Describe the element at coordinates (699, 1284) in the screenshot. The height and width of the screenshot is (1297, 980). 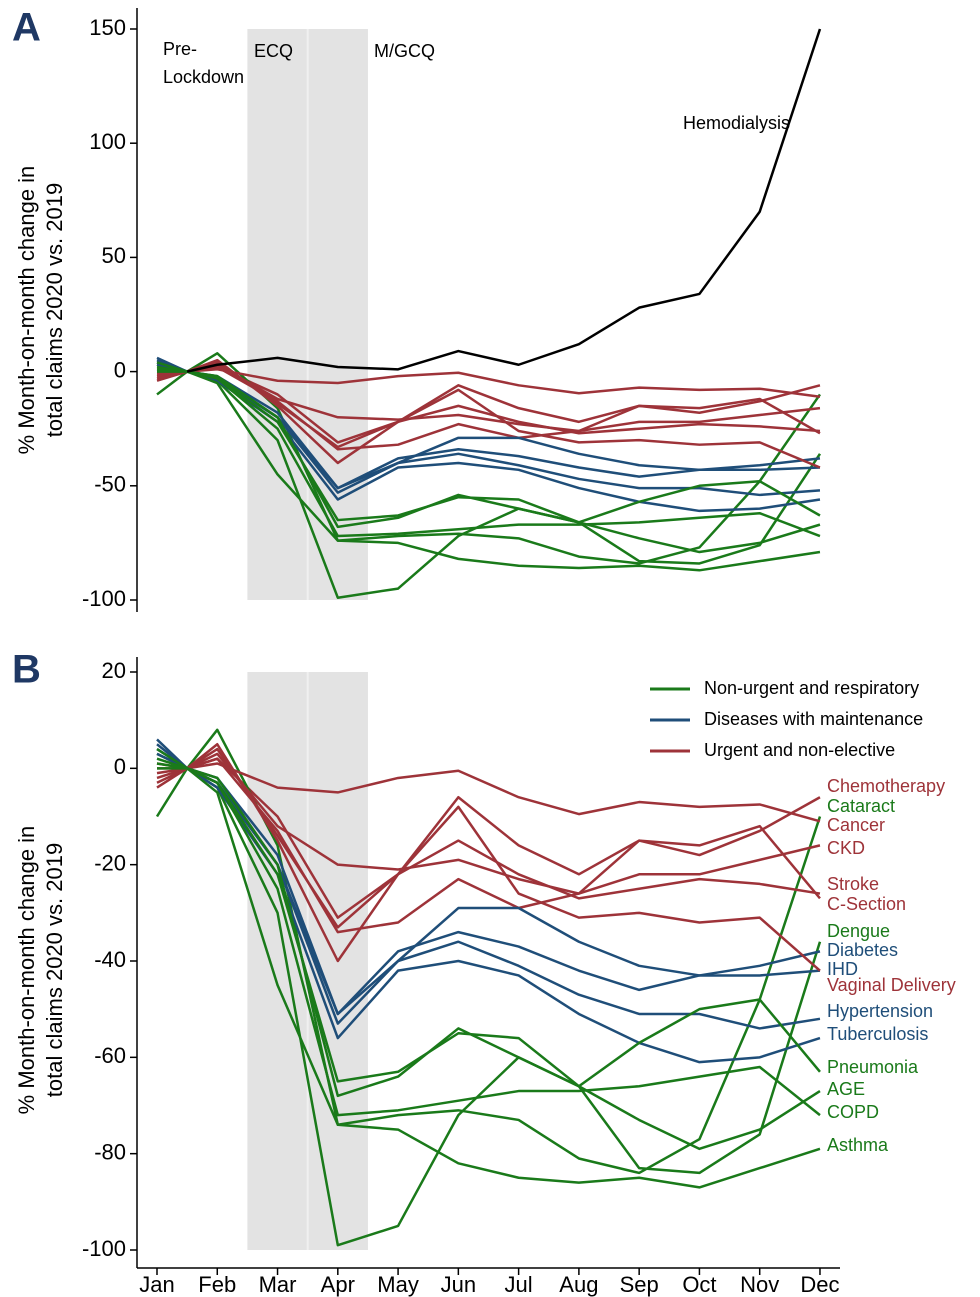
I see `x-tick-label: Oct` at that location.